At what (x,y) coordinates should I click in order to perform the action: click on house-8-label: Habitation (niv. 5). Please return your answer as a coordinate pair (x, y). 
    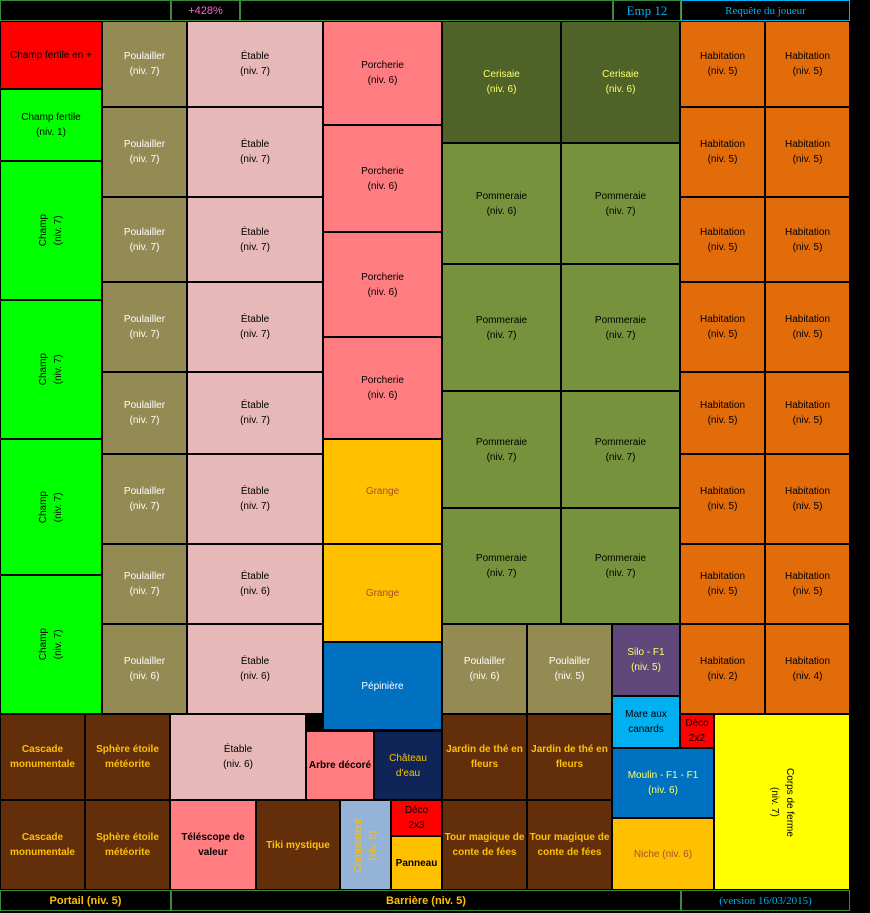
    Looking at the image, I should click on (807, 327).